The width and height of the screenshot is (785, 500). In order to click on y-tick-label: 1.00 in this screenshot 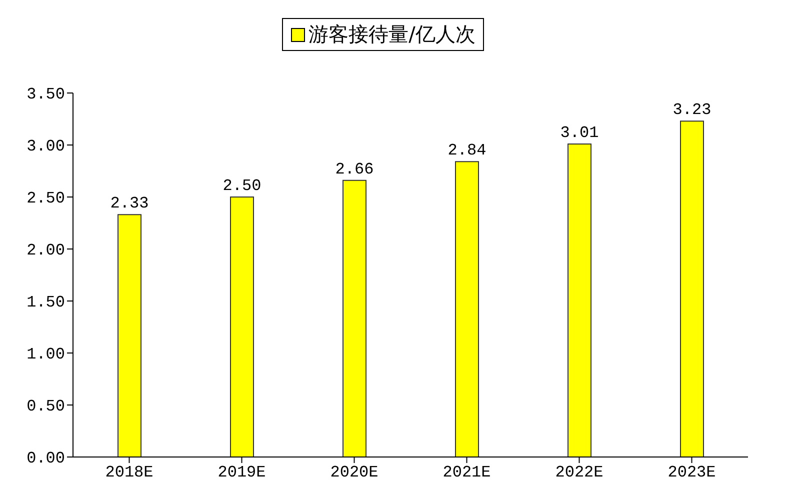, I will do `click(45, 355)`.